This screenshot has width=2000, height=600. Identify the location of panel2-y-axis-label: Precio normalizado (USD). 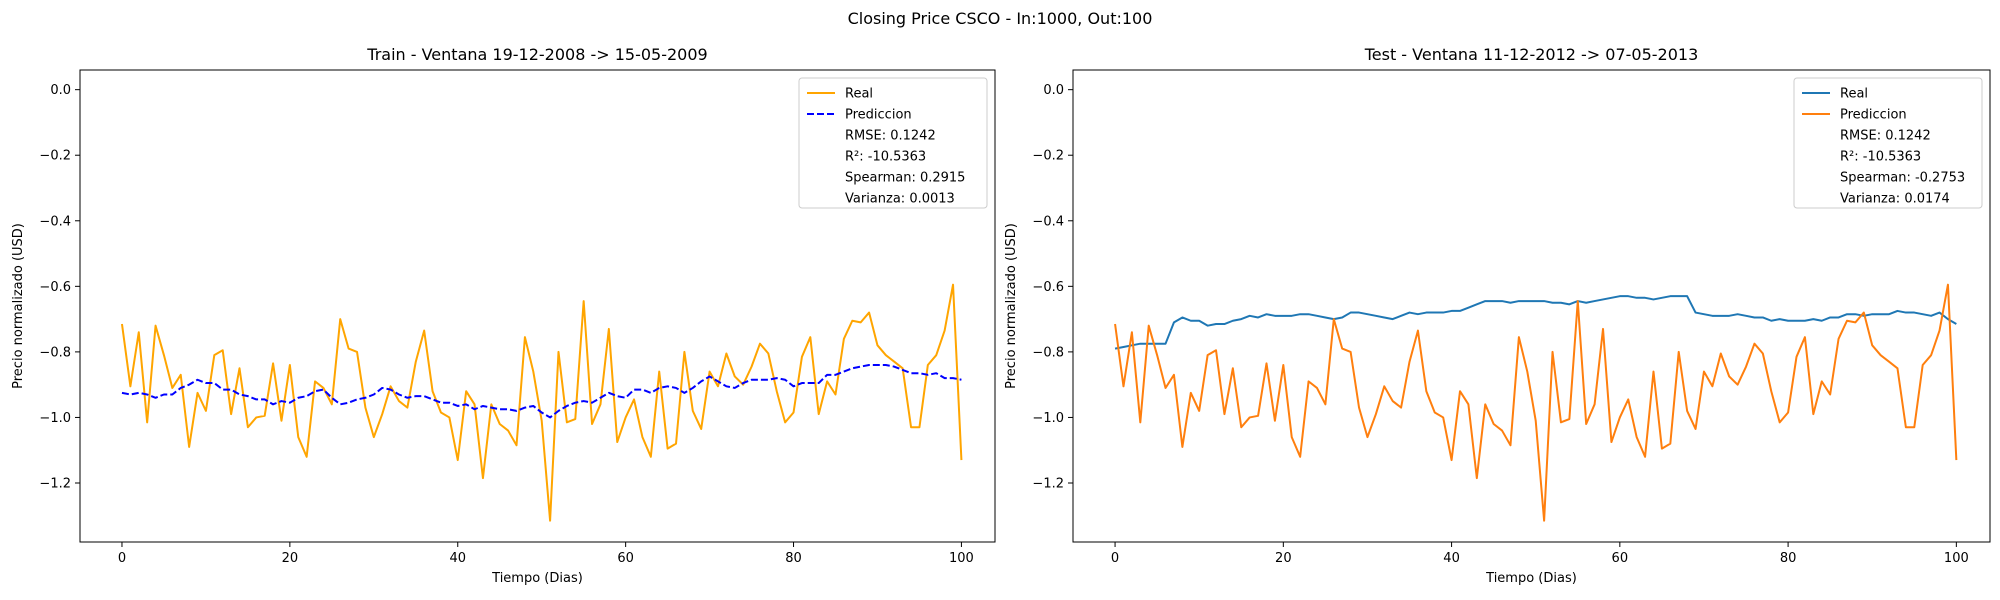
(1011, 306).